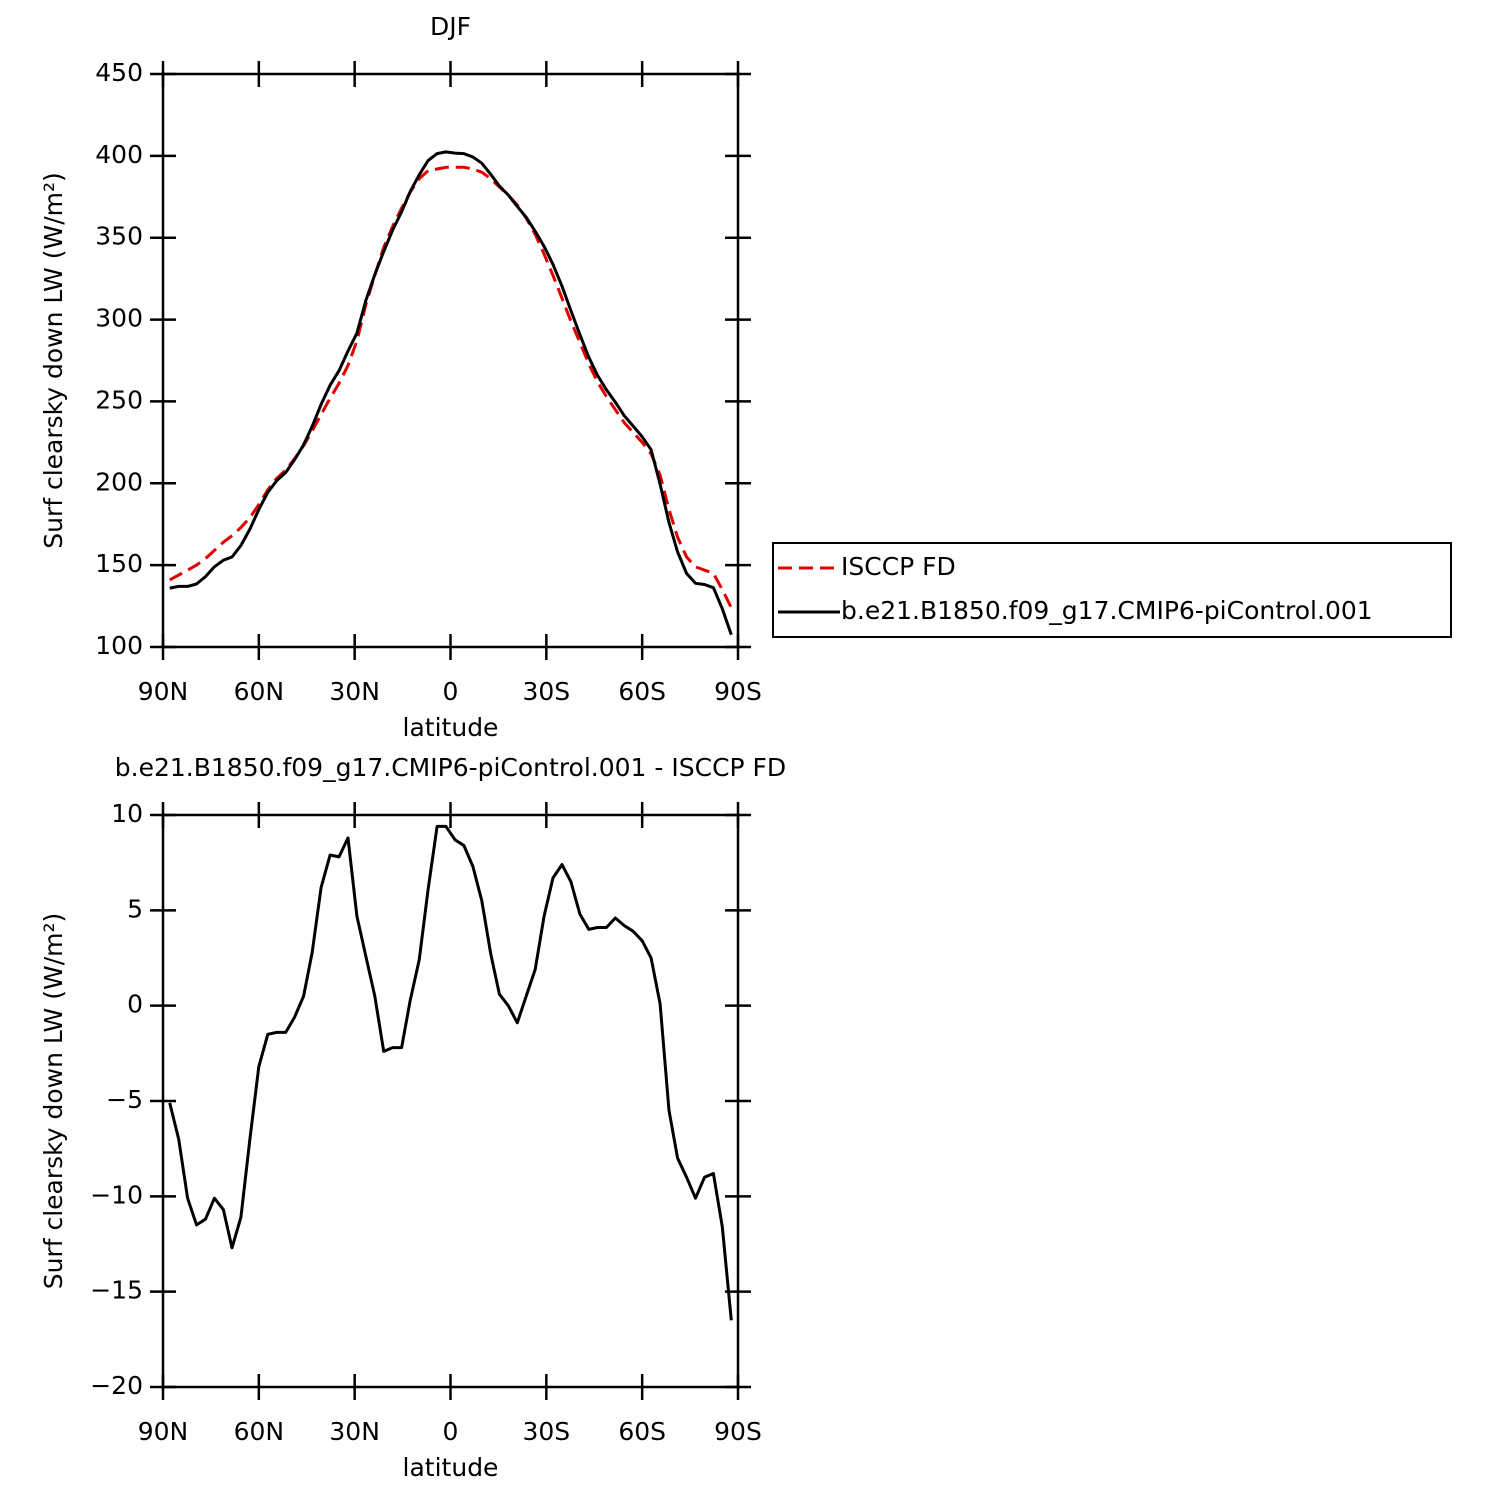 This screenshot has width=1491, height=1491. What do you see at coordinates (119, 236) in the screenshot?
I see `y-tick-label: 350` at bounding box center [119, 236].